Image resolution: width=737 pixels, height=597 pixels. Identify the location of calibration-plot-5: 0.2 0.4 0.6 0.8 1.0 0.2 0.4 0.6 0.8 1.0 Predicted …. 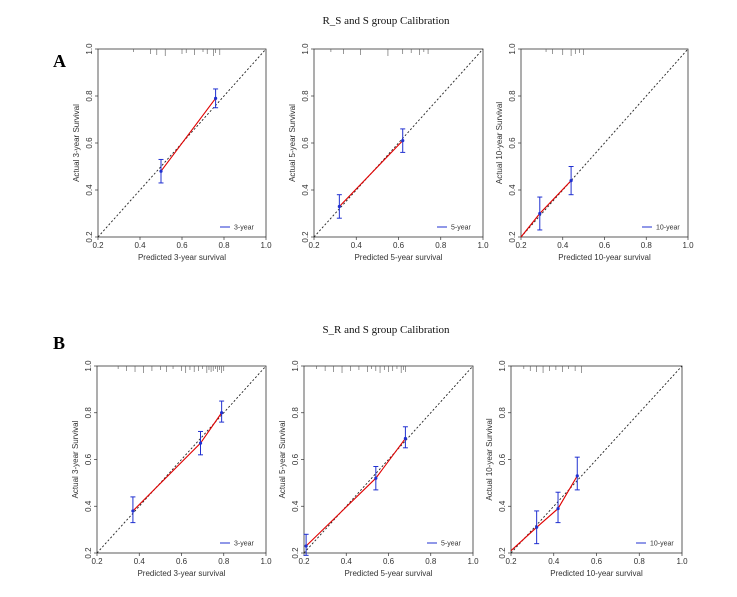
(378, 469).